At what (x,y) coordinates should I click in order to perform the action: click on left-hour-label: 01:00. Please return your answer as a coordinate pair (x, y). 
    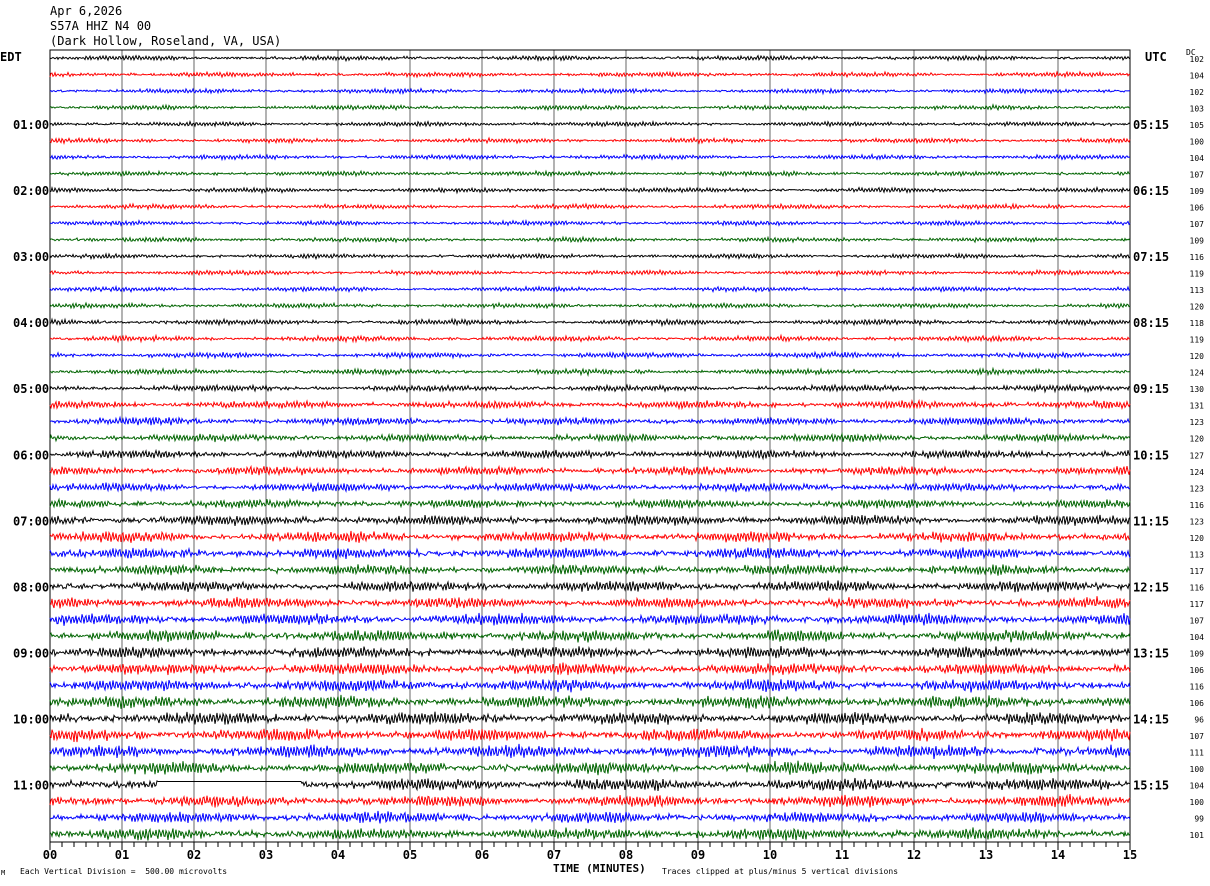
    Looking at the image, I should click on (31, 125).